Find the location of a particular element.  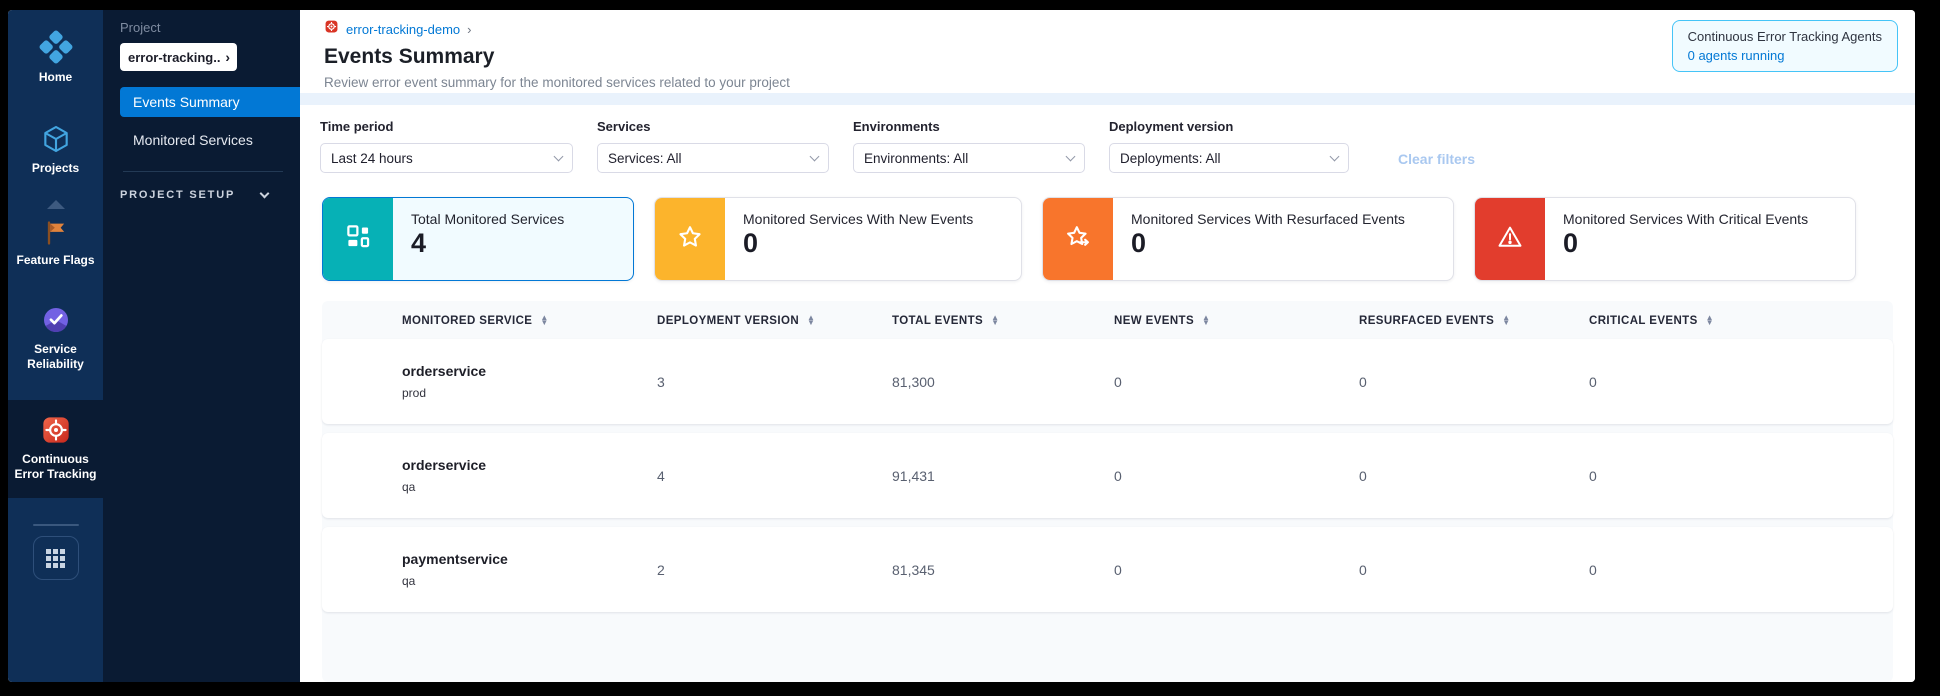

select-value: Environments: All is located at coordinates (916, 158).